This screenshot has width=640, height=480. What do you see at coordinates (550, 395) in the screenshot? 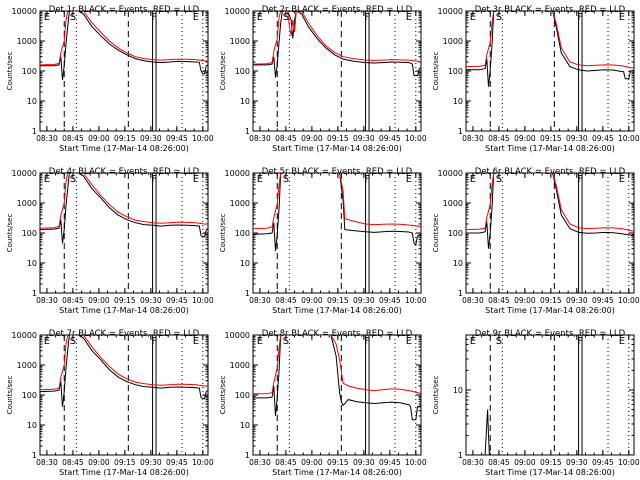
I see `plot-frame` at bounding box center [550, 395].